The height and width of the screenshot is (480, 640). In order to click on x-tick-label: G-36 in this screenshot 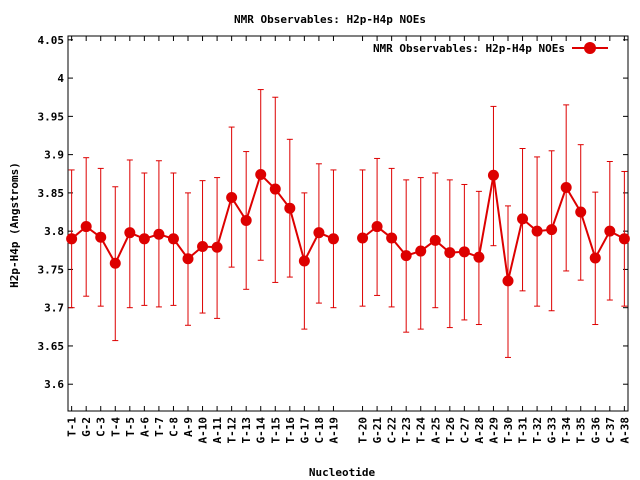, I will do `click(595, 430)`.